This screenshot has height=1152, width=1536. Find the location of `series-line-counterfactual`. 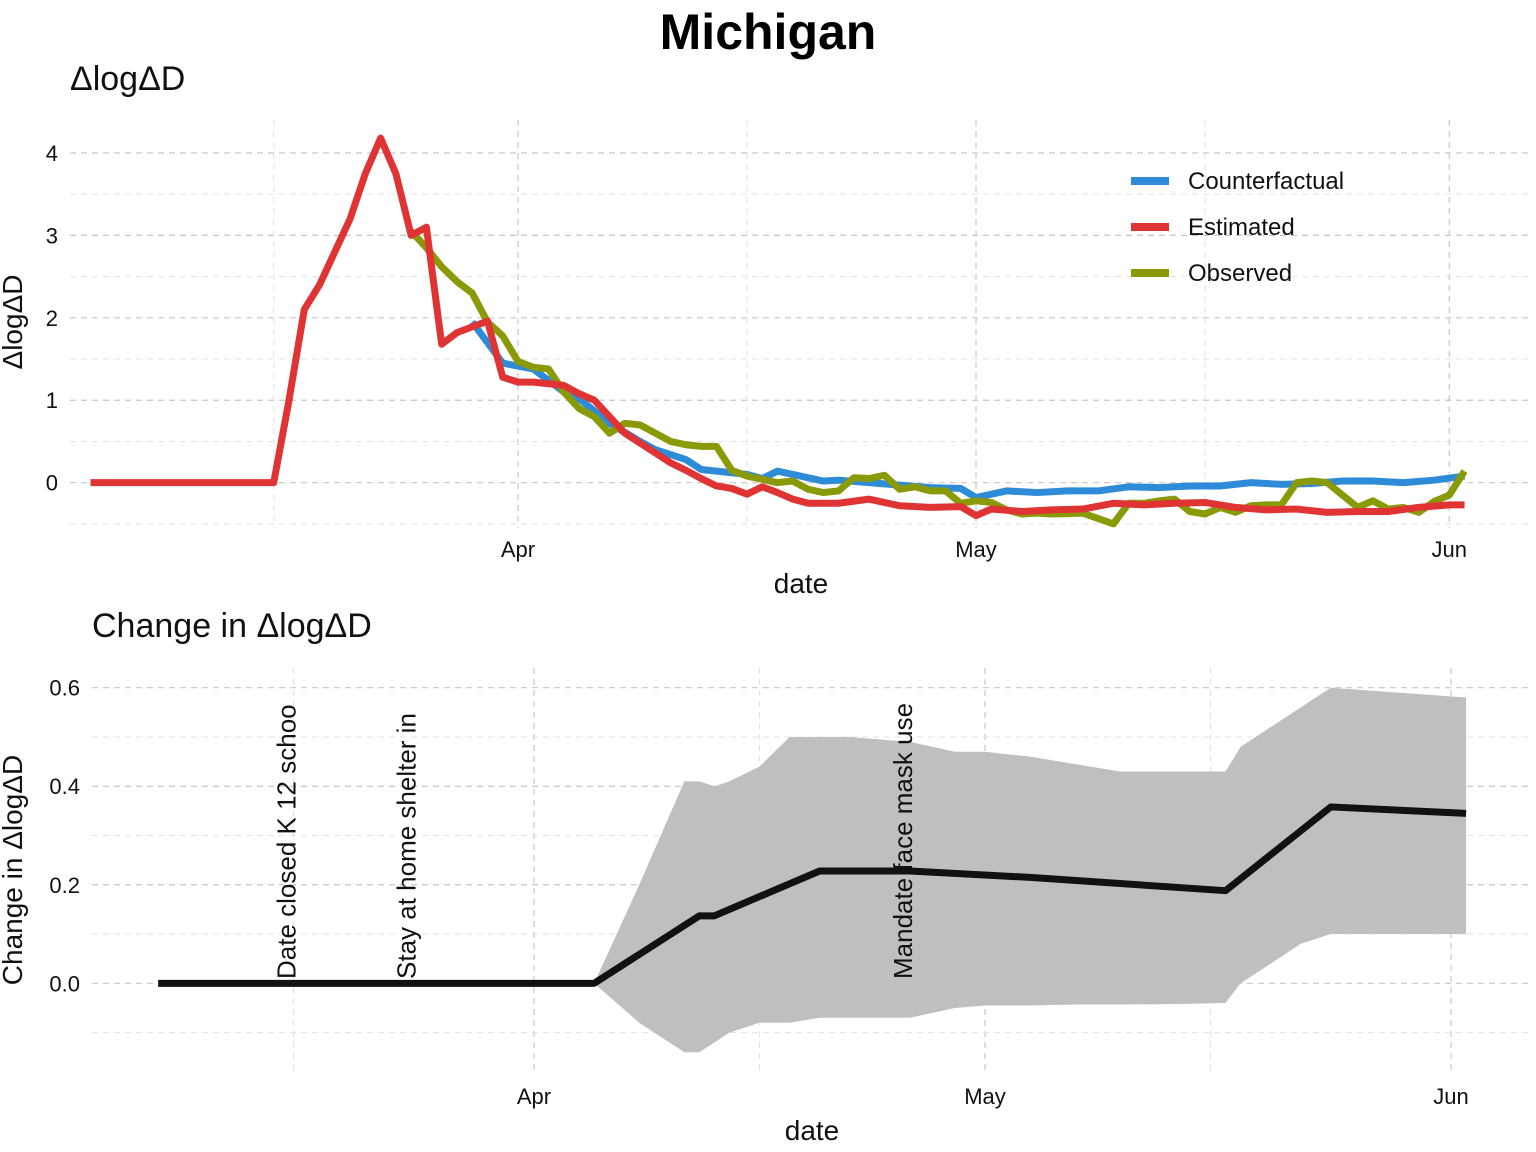

series-line-counterfactual is located at coordinates (967, 410).